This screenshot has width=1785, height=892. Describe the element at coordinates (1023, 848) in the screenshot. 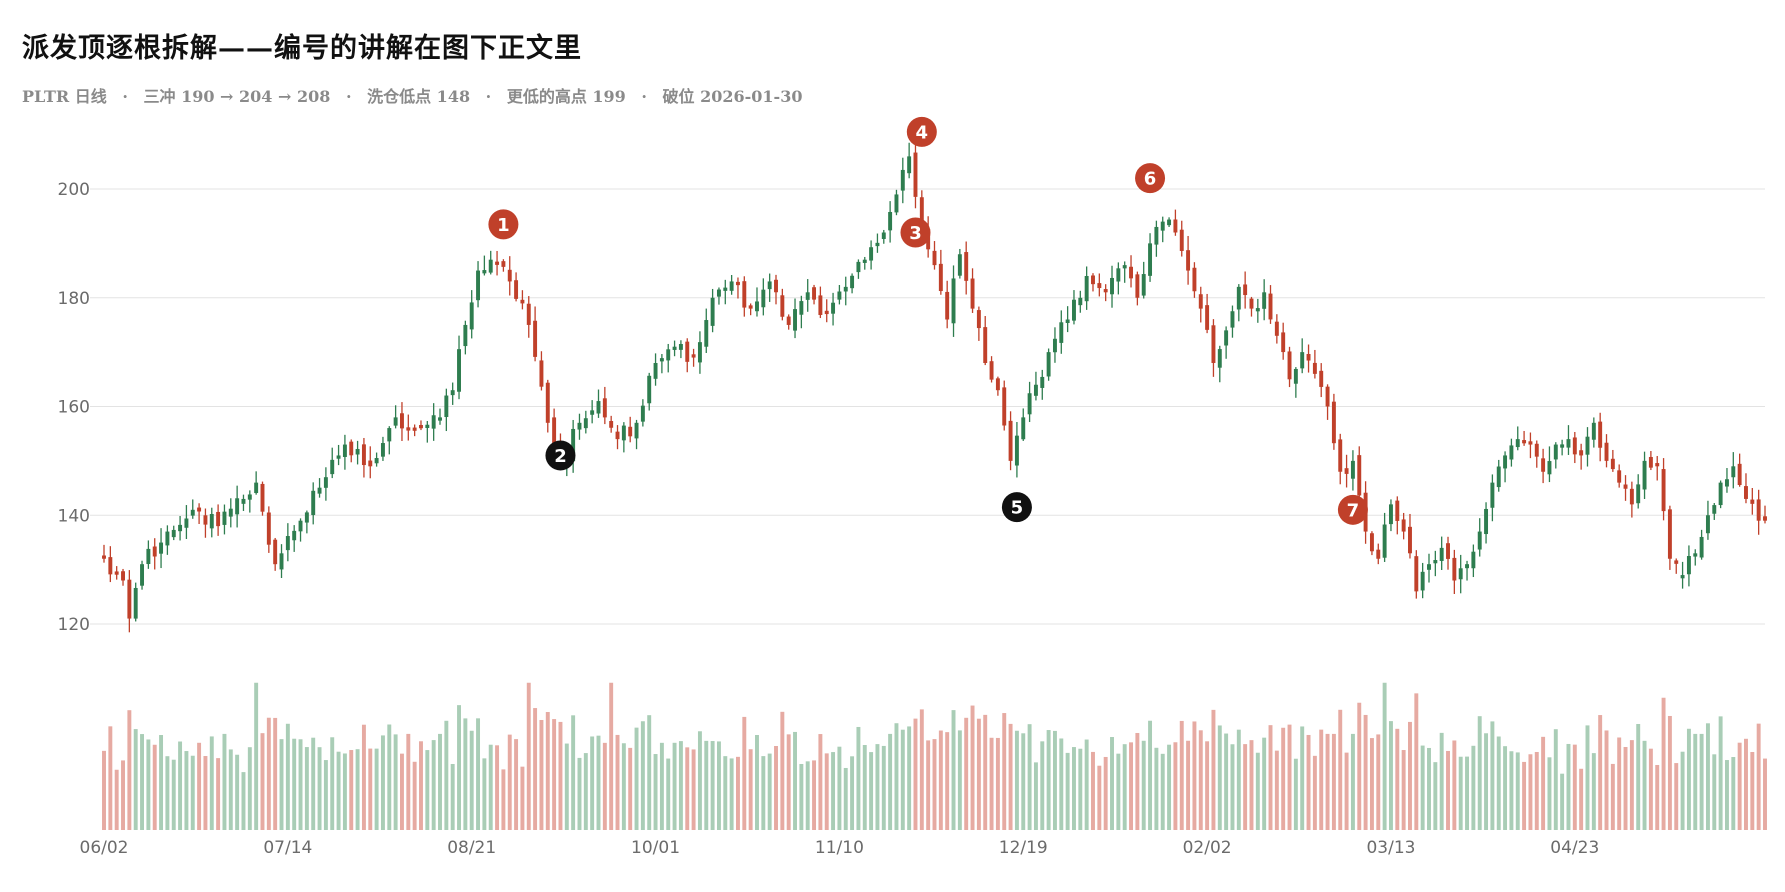

I see `x-tick-label-12-19: 12/19` at that location.